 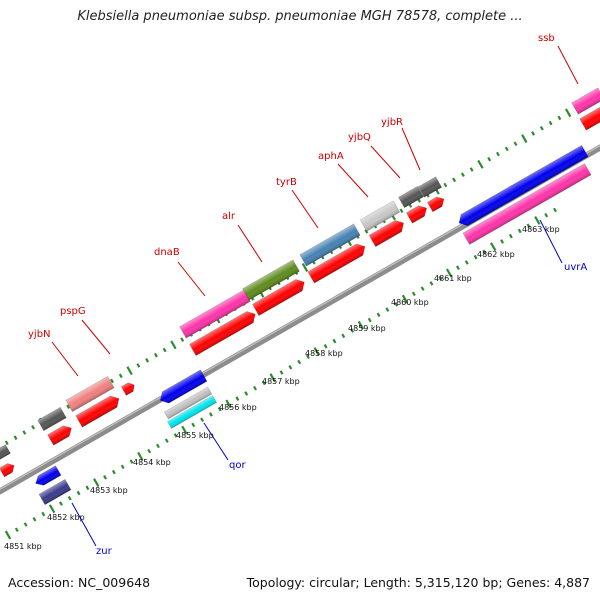 I want to click on cds-grey, so click(x=61, y=434).